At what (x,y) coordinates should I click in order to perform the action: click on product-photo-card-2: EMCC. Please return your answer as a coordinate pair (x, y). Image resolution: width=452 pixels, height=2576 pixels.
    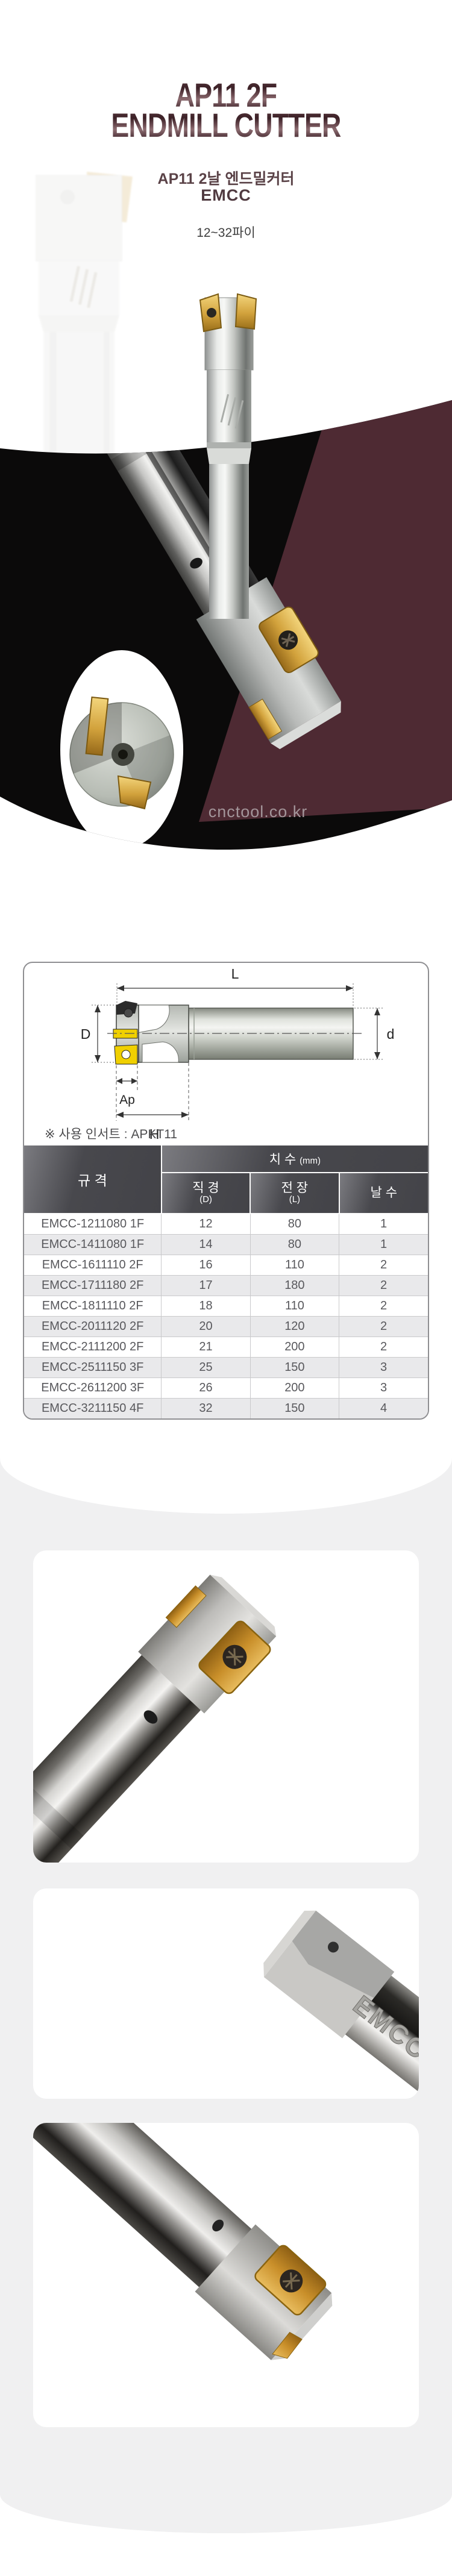
    Looking at the image, I should click on (226, 1993).